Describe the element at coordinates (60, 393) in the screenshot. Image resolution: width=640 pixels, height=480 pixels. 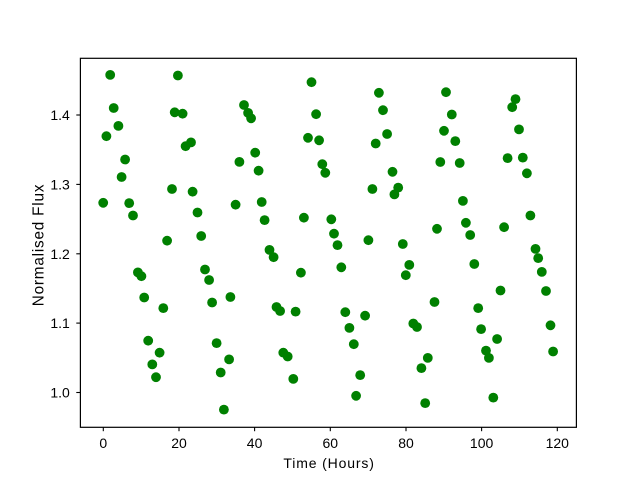
I see `svg-text: 1.0` at that location.